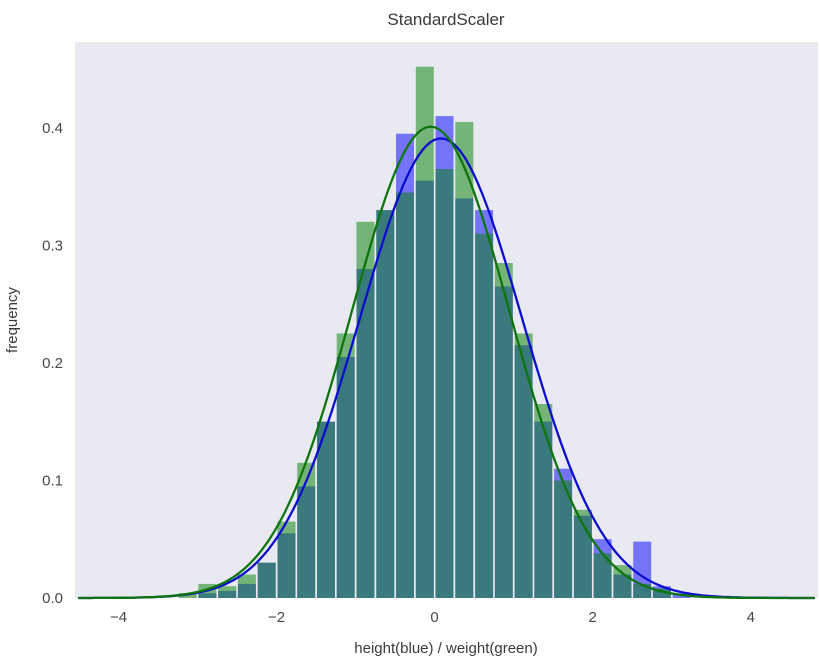 The height and width of the screenshot is (666, 820). Describe the element at coordinates (12, 320) in the screenshot. I see `y-axis-label: frequency` at that location.